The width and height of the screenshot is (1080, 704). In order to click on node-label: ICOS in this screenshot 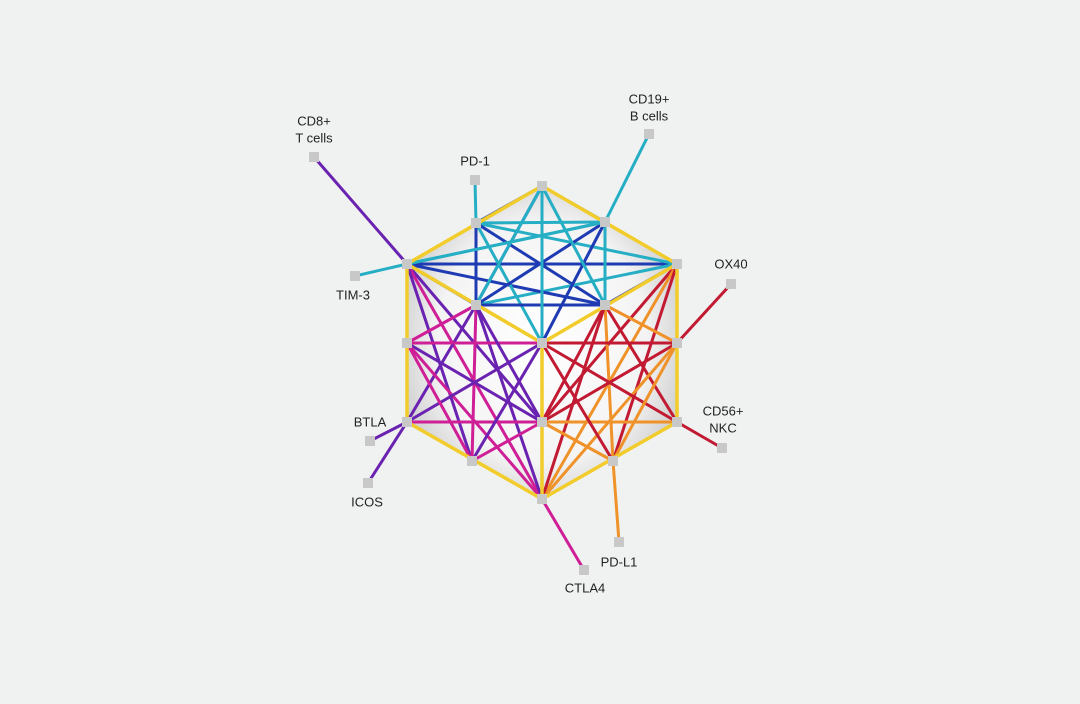, I will do `click(367, 501)`.